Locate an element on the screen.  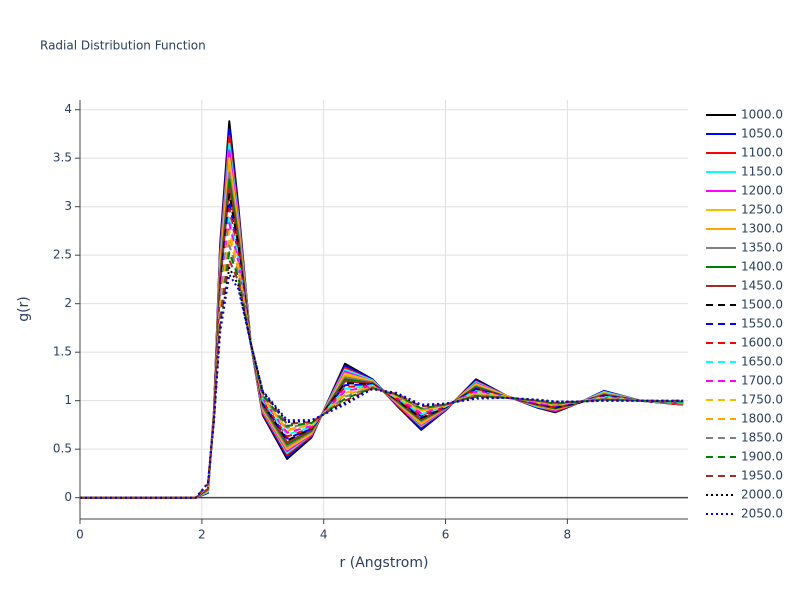
y-tick-label: 1.5 is located at coordinates (62, 352).